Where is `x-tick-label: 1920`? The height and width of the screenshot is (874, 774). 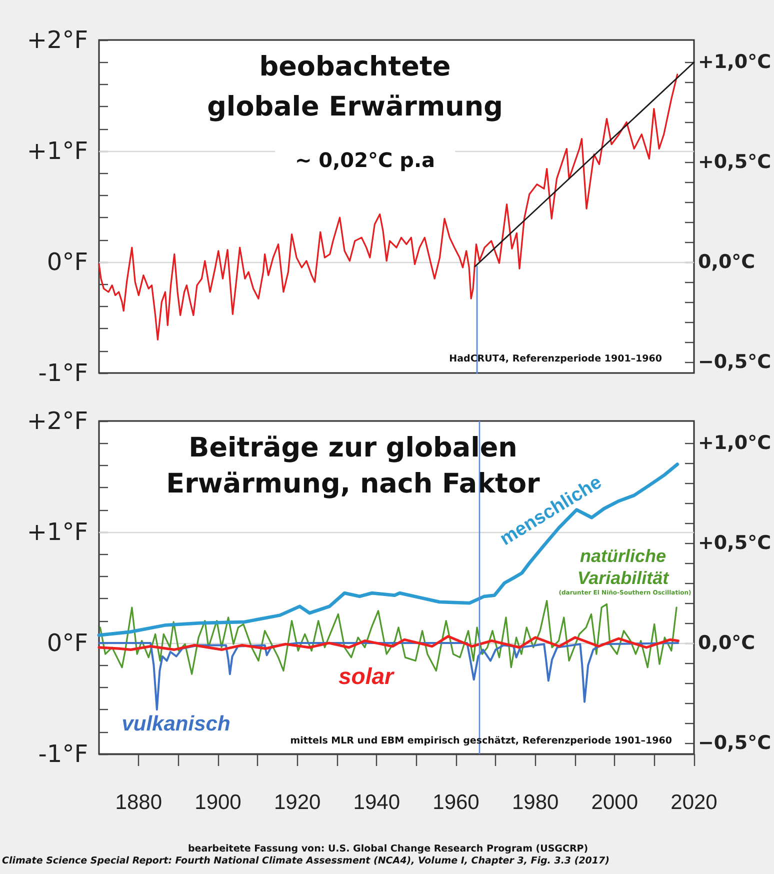 x-tick-label: 1920 is located at coordinates (297, 802).